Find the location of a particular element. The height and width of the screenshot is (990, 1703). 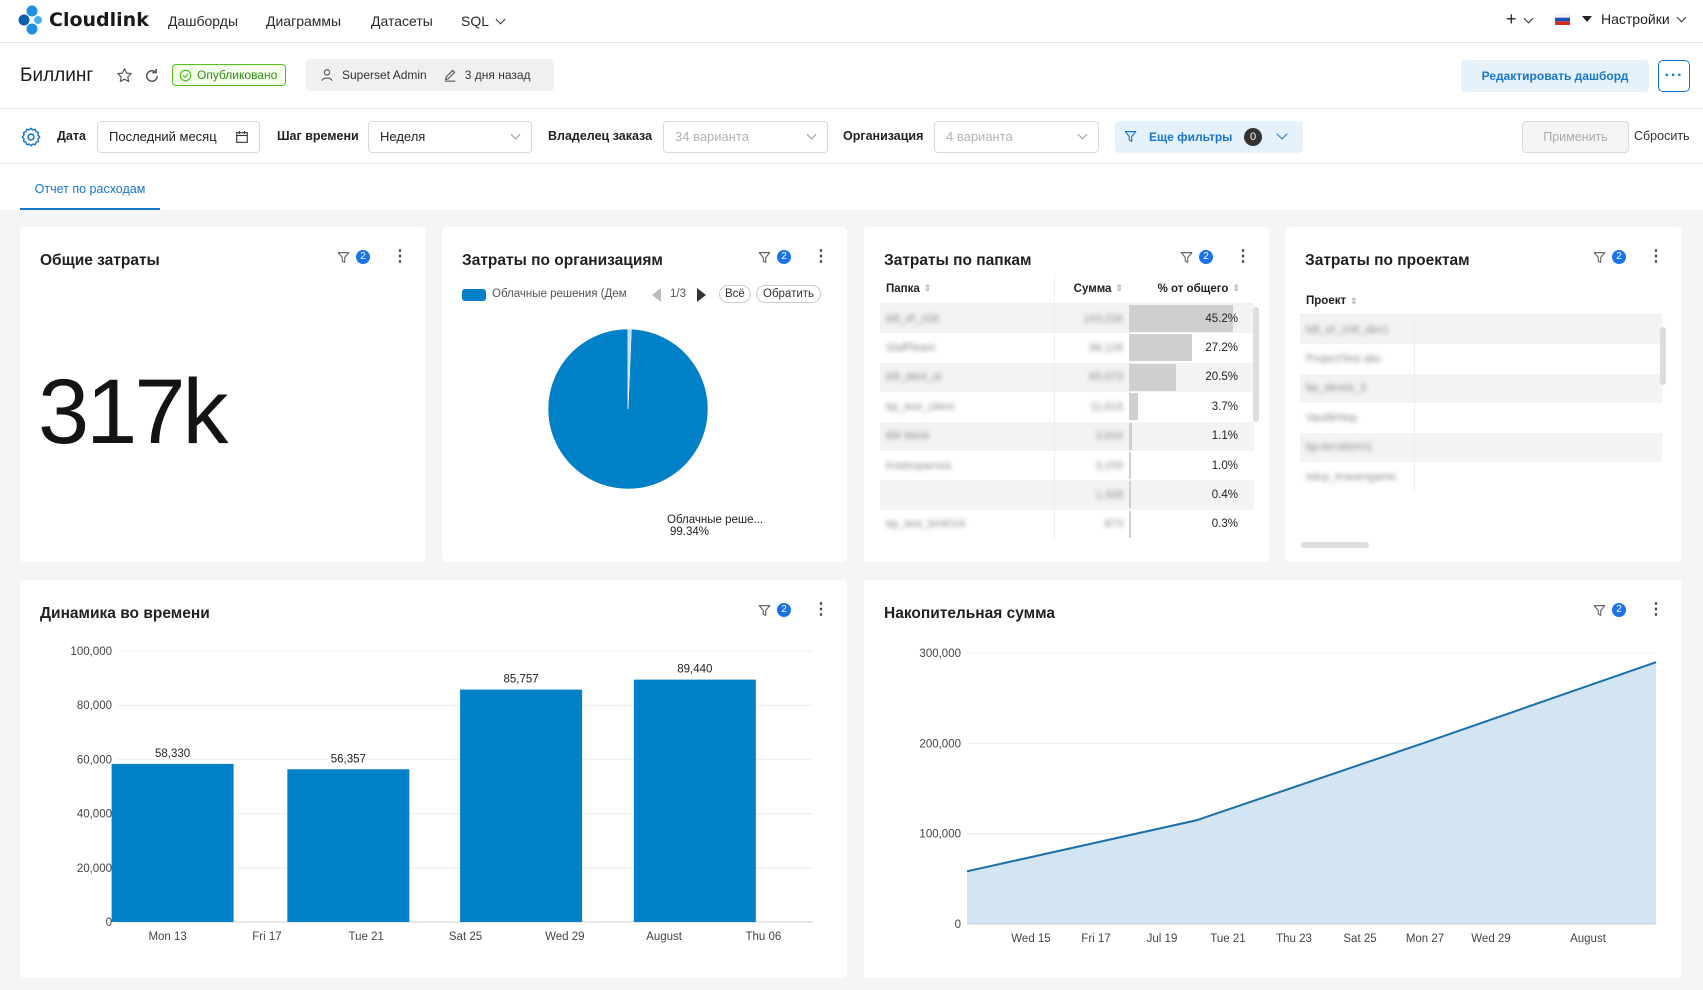

chevron-down-icon is located at coordinates (811, 134).